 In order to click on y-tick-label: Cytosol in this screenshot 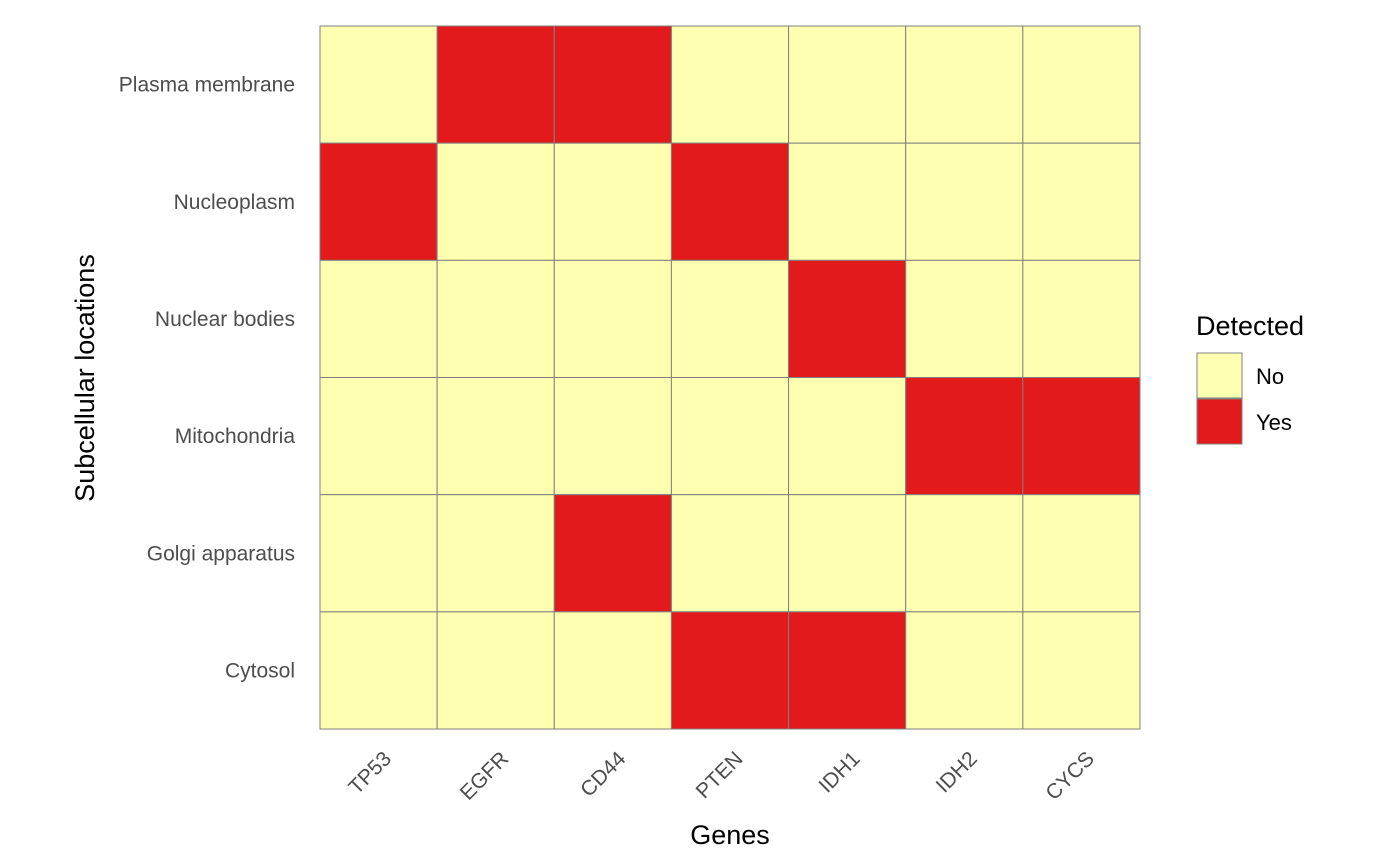, I will do `click(260, 670)`.